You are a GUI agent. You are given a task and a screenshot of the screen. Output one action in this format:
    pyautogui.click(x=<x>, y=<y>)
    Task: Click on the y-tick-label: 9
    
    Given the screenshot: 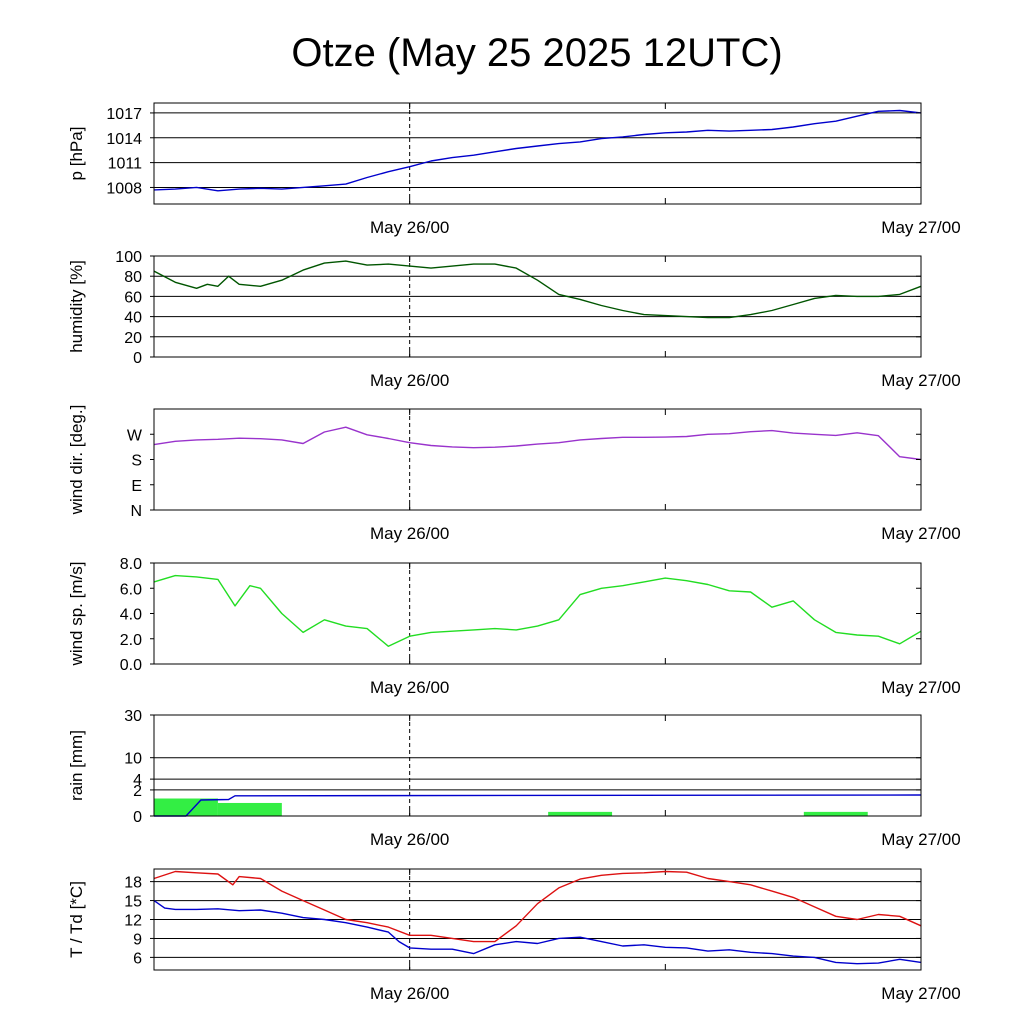 What is the action you would take?
    pyautogui.click(x=137, y=939)
    